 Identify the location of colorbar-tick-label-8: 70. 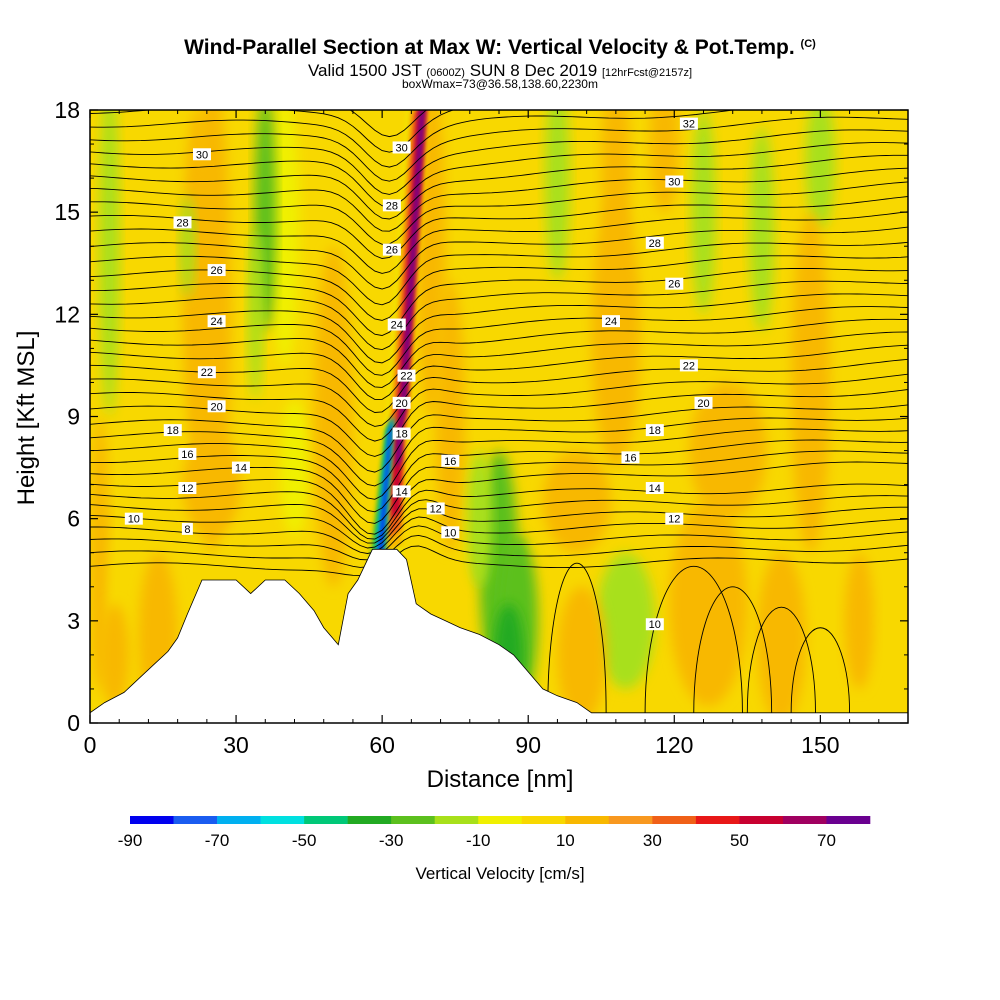
(826, 840).